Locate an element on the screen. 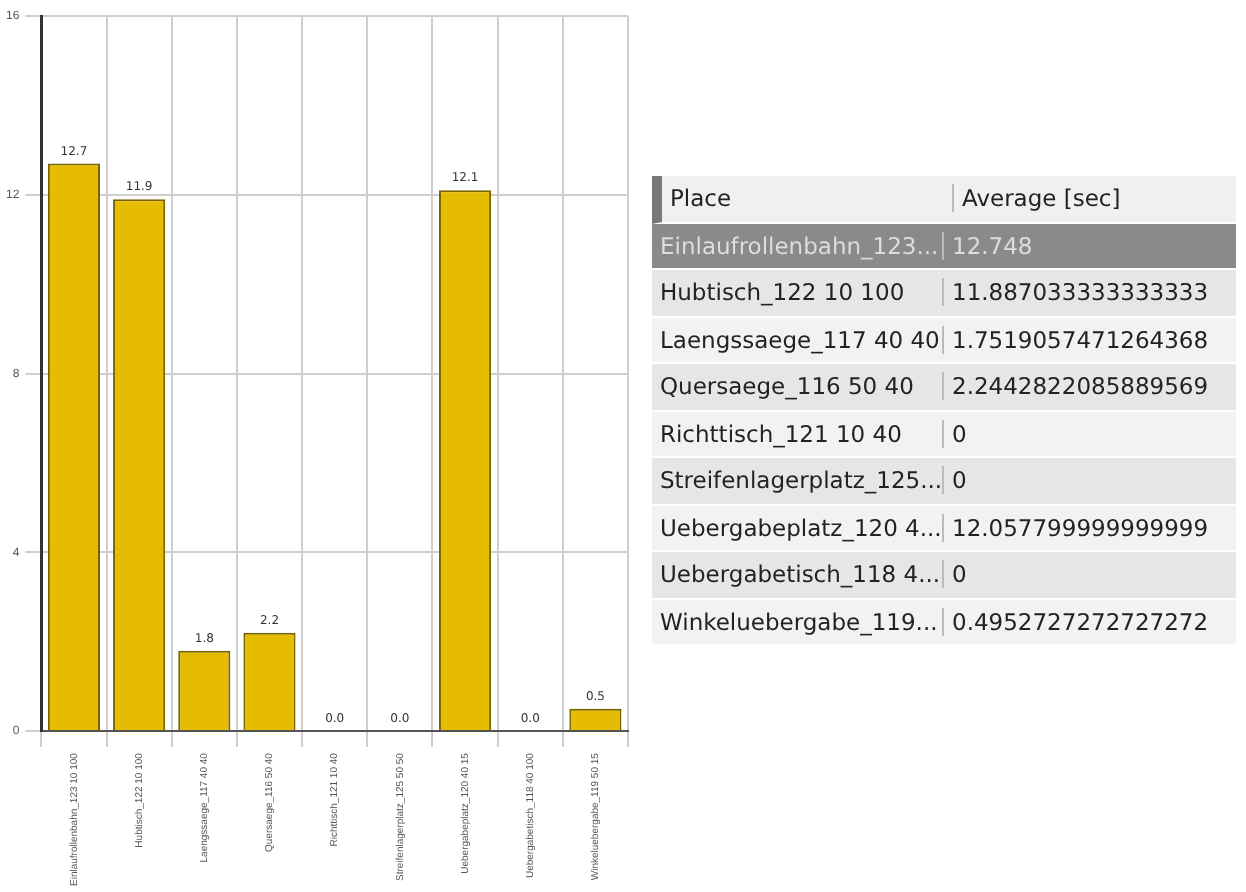  category-label: Quersaege_116 50 40 is located at coordinates (787, 386).